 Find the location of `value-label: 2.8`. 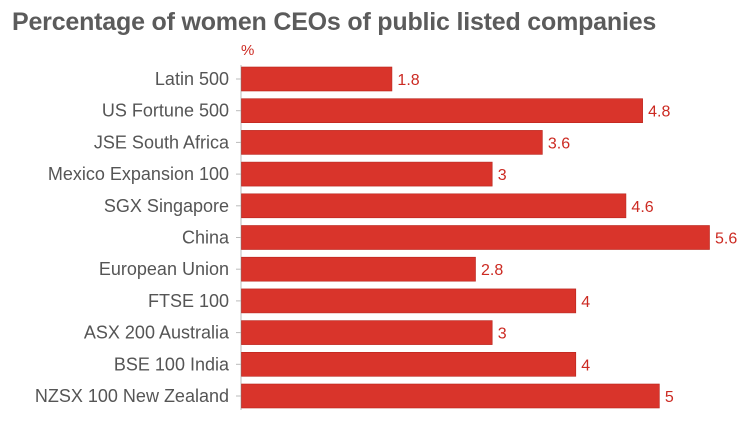

value-label: 2.8 is located at coordinates (492, 270).